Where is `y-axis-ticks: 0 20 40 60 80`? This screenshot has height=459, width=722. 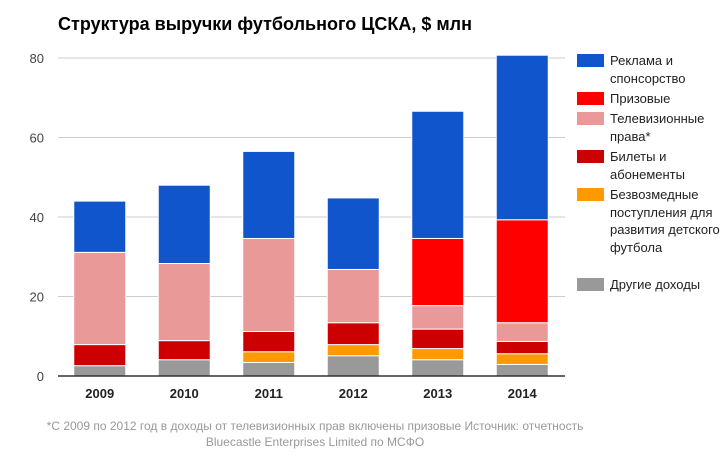
y-axis-ticks: 0 20 40 60 80 is located at coordinates (37, 217).